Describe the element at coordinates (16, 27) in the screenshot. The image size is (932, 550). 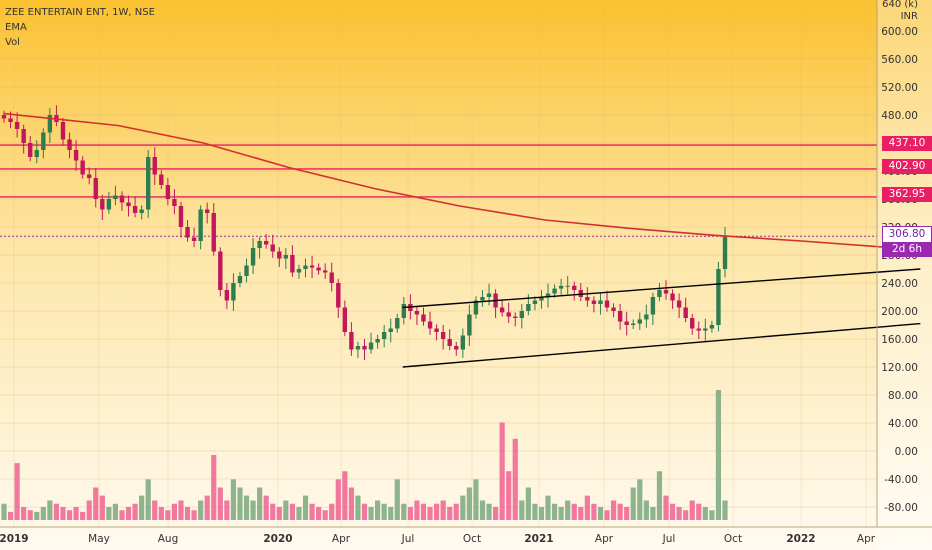
I see `ema-legend: EMA` at that location.